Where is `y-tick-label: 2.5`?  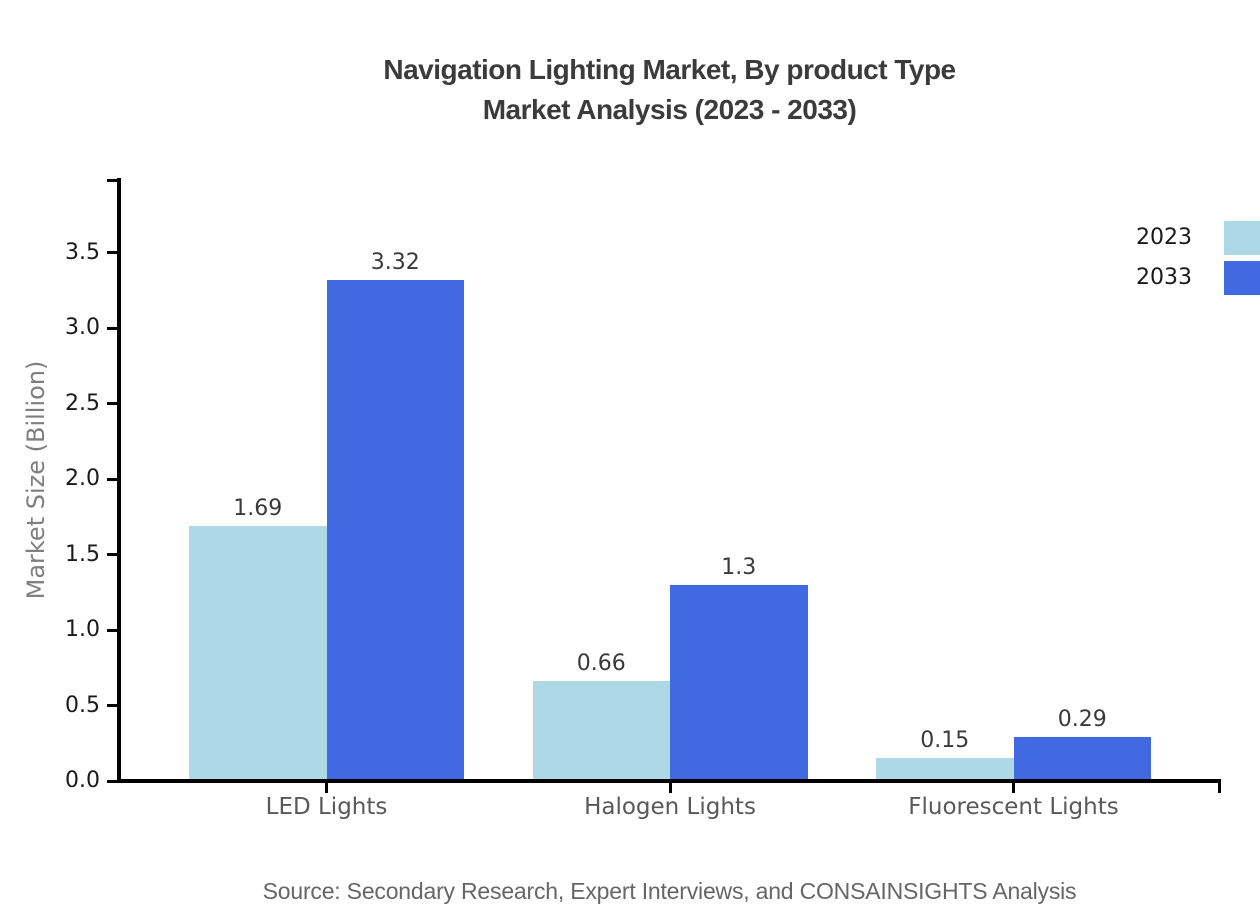
y-tick-label: 2.5 is located at coordinates (82, 403).